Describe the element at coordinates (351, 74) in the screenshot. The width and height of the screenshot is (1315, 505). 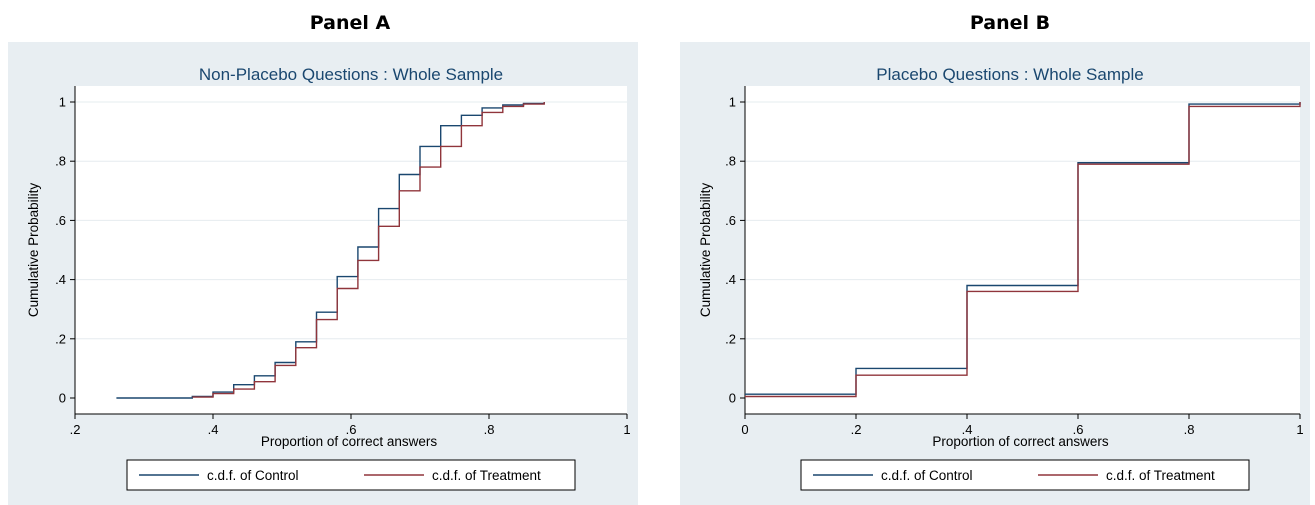
I see `chart-title: Non-Placebo Questions : Whole Sample` at that location.